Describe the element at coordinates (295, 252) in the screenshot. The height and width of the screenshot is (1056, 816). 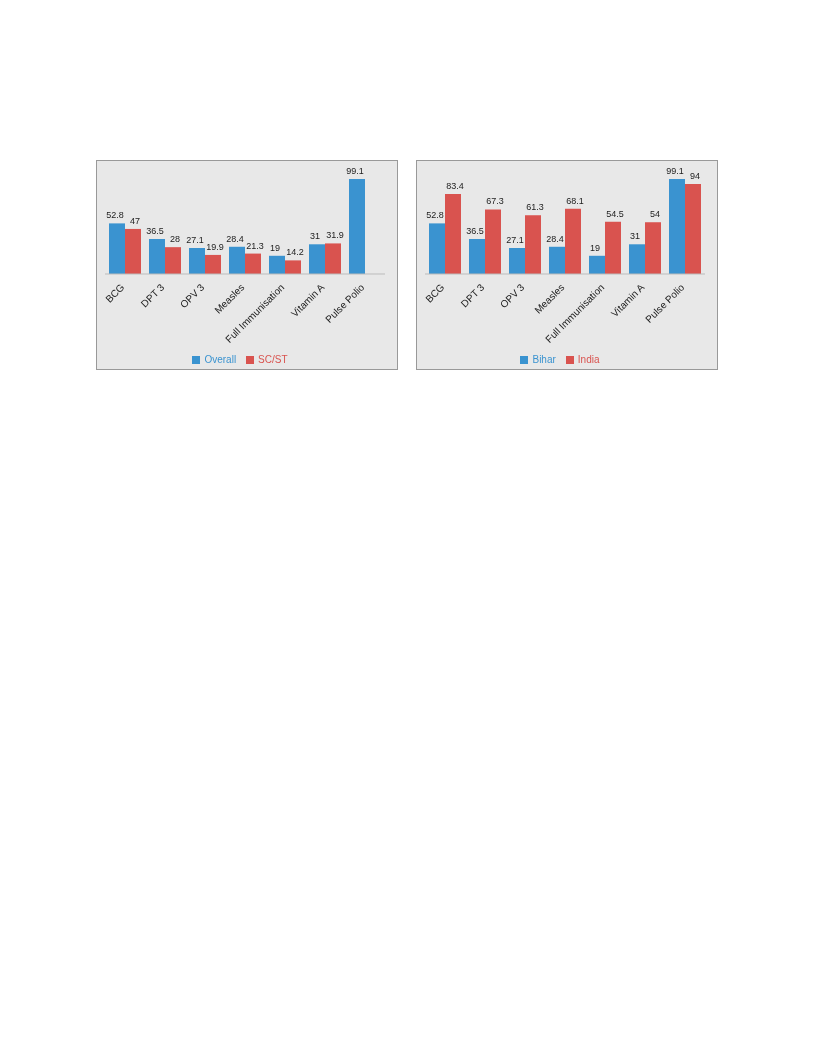
I see `data-label: 14.2` at that location.